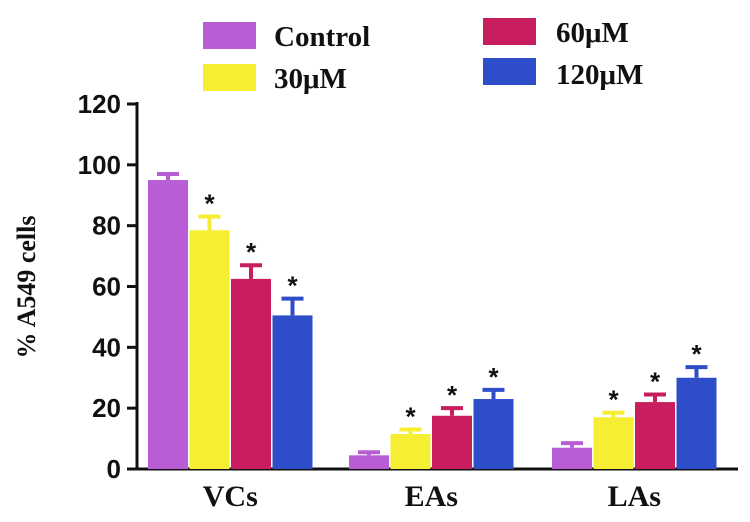 The width and height of the screenshot is (750, 522). What do you see at coordinates (106, 347) in the screenshot?
I see `y-tick-label: 40` at bounding box center [106, 347].